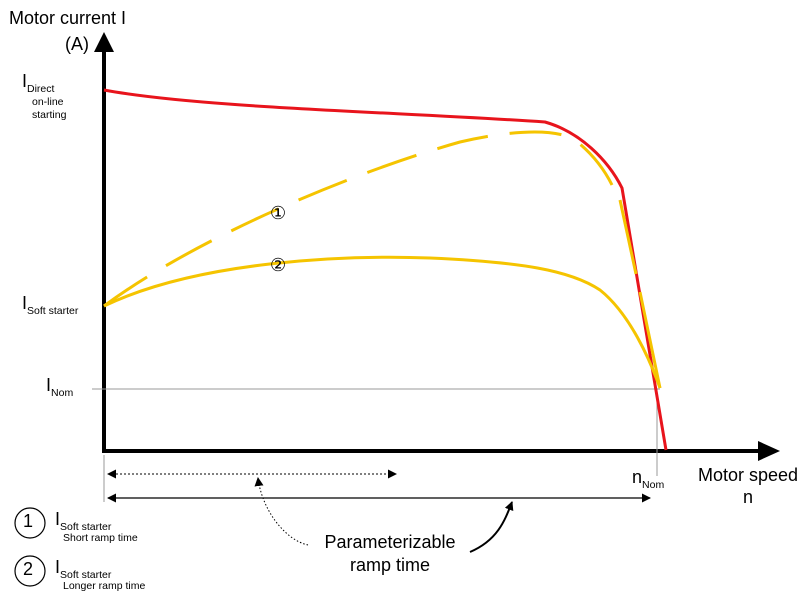  What do you see at coordinates (640, 294) in the screenshot?
I see `soft-starter-curve-short-tail` at bounding box center [640, 294].